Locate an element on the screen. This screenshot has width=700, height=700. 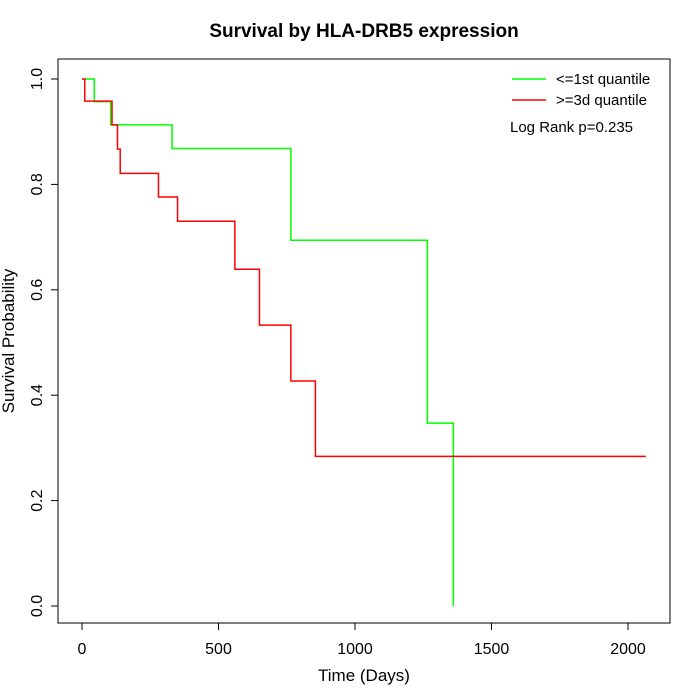
x-tick-label: 0 is located at coordinates (82, 649).